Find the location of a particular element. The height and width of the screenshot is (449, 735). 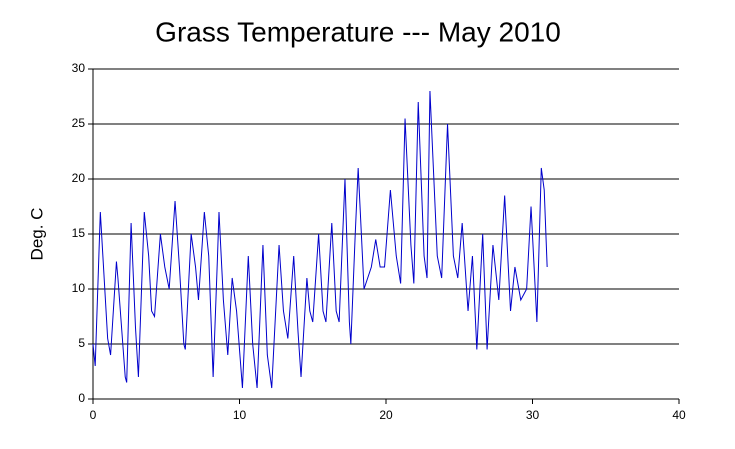

y-axis-title: Deg. C is located at coordinates (36, 234).